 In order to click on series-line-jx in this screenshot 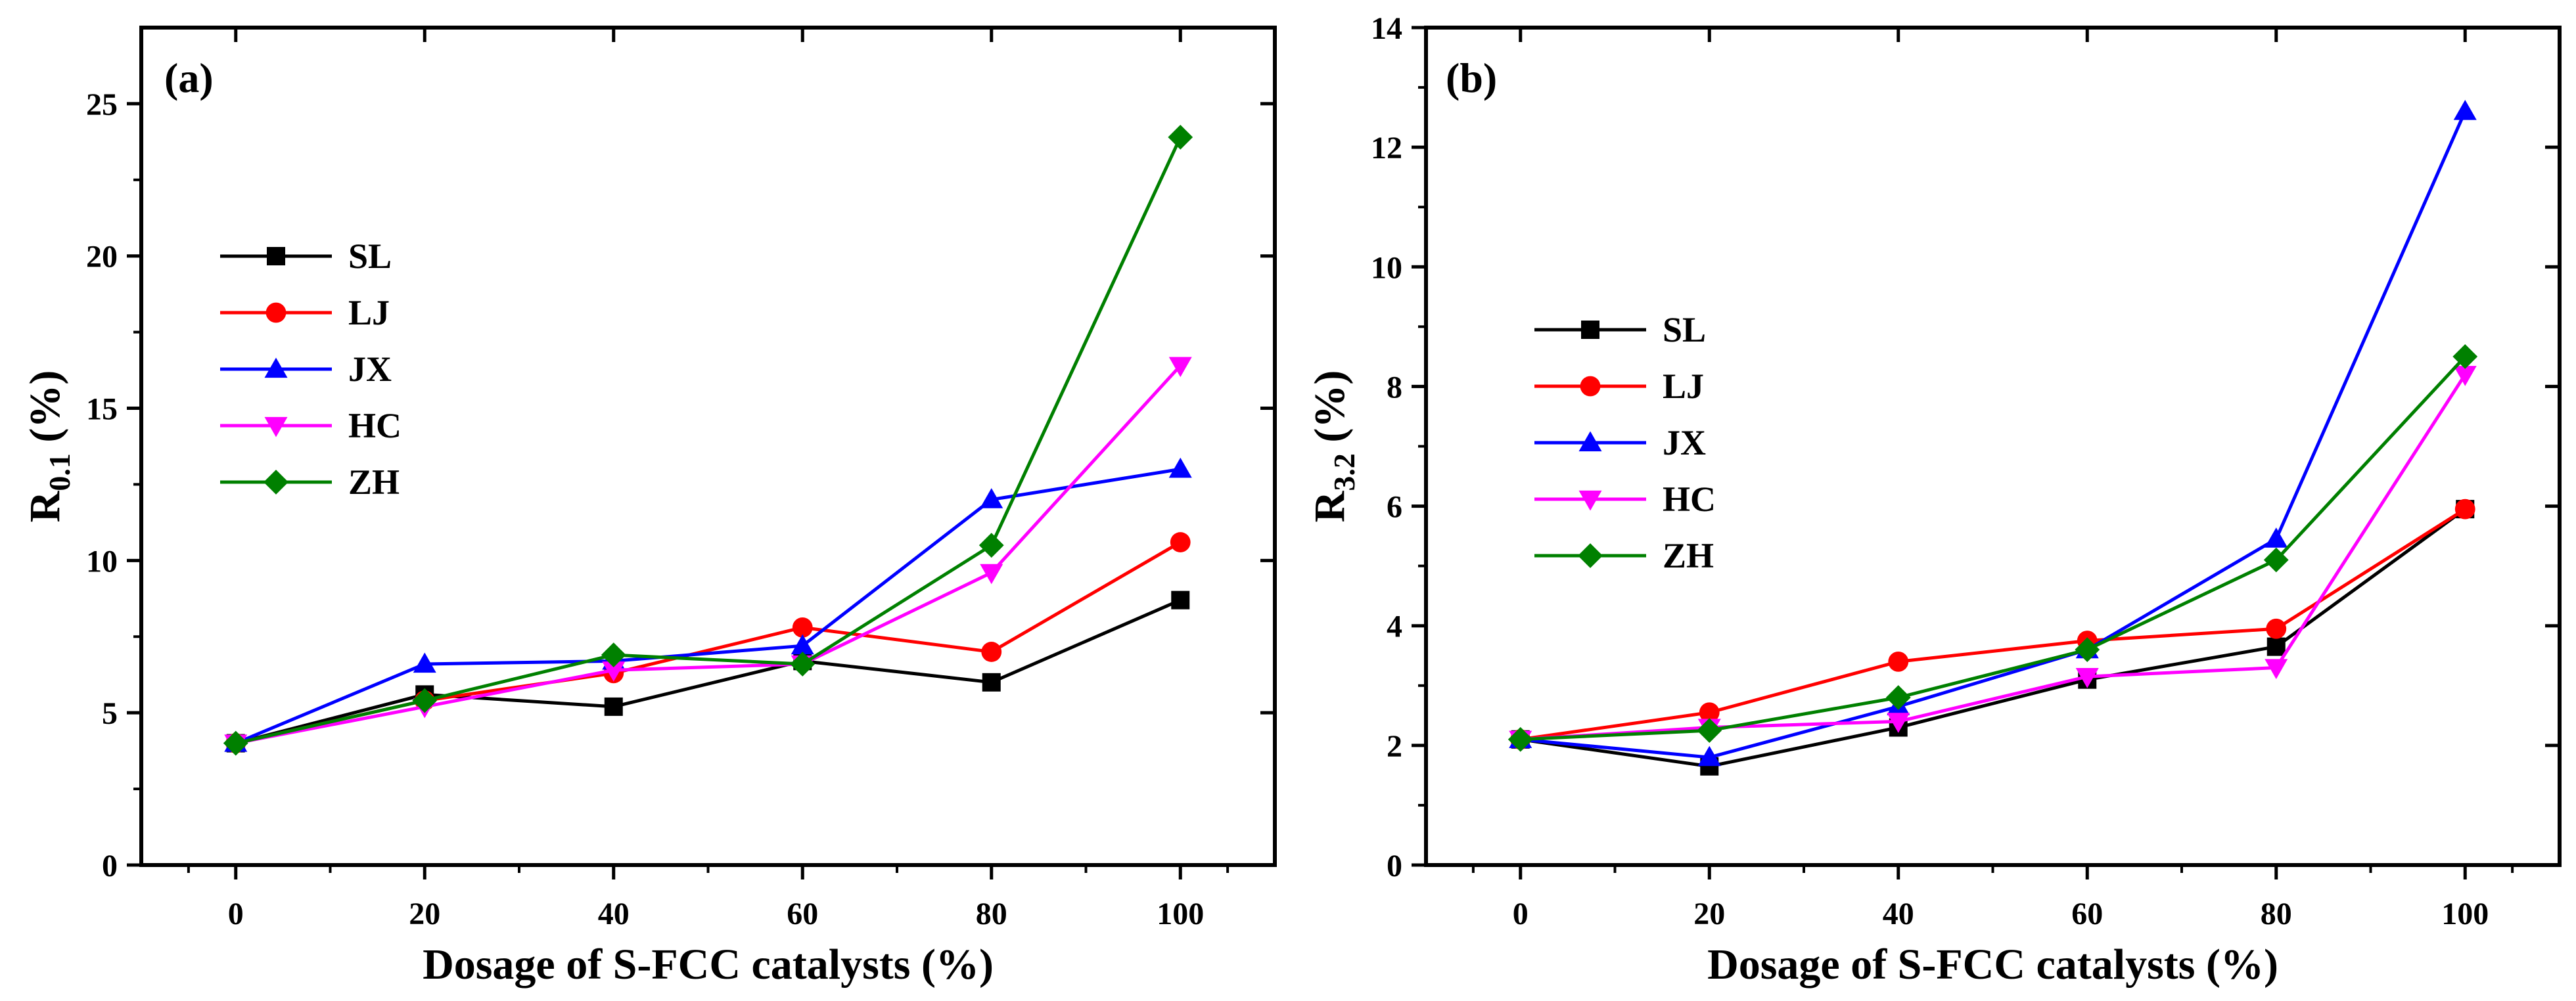, I will do `click(708, 606)`.